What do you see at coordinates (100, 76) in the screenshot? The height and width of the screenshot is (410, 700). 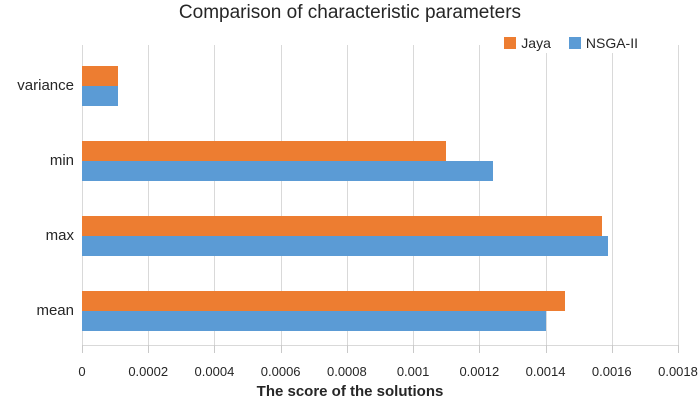 I see `bar-jaya-variance` at bounding box center [100, 76].